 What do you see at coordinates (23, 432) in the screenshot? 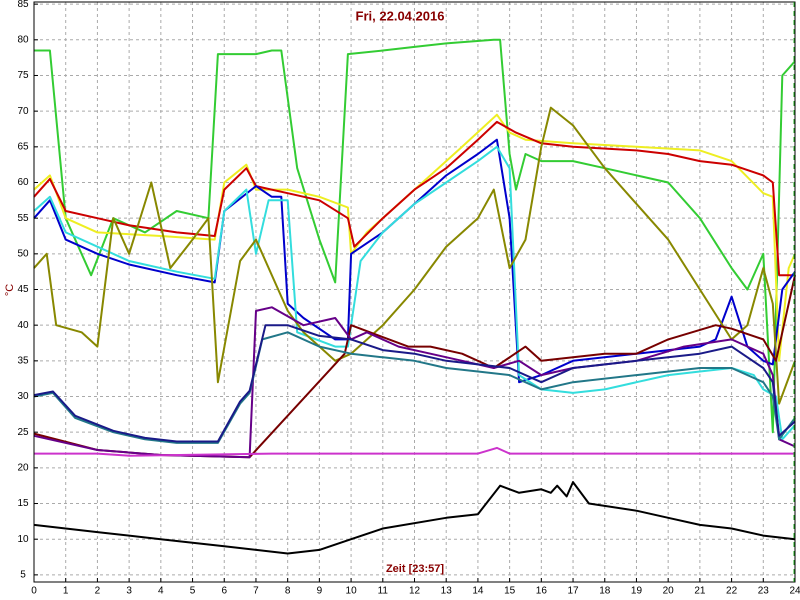
I see `y-tick-label: 25` at bounding box center [23, 432].